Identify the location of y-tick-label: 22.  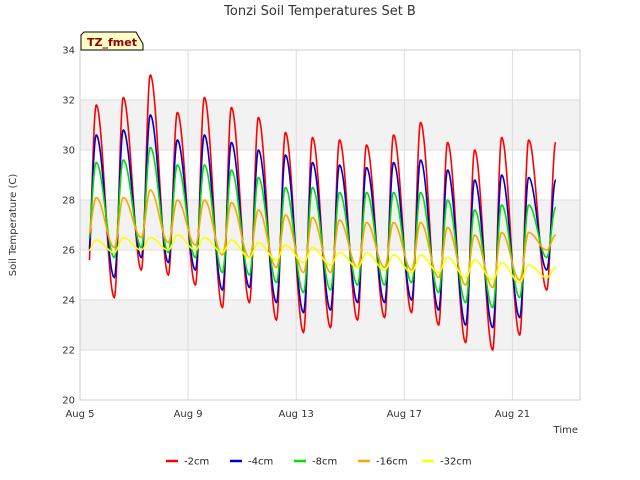
(68, 351).